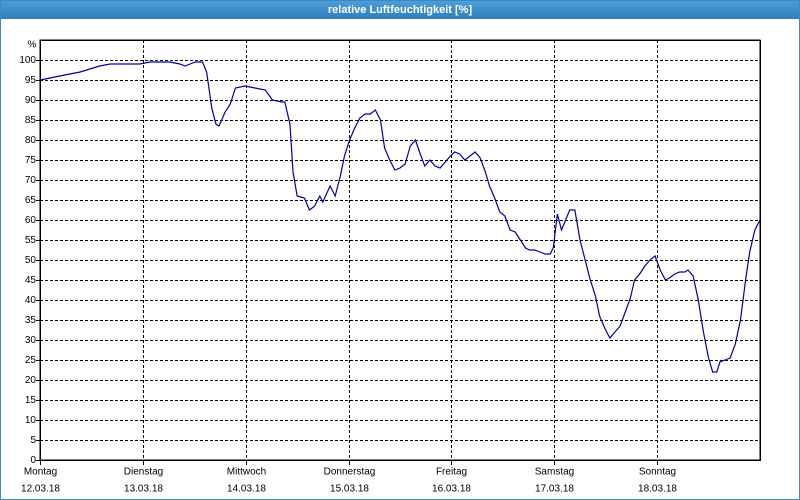  What do you see at coordinates (31, 120) in the screenshot?
I see `y-tick-label: 85` at bounding box center [31, 120].